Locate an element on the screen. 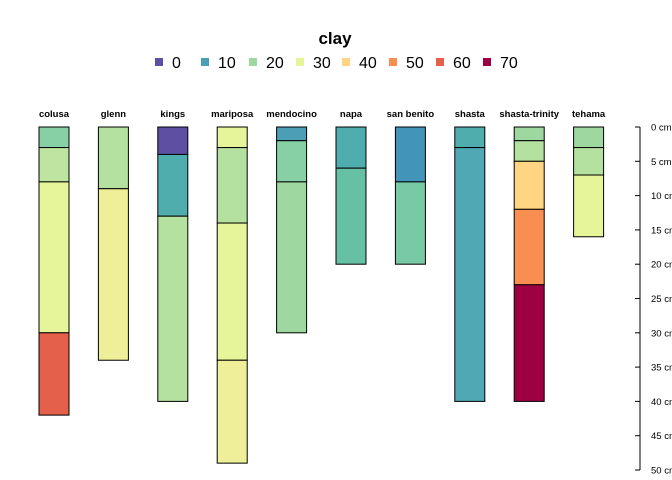 The height and width of the screenshot is (480, 672). profile-colusa: colusa is located at coordinates (54, 262).